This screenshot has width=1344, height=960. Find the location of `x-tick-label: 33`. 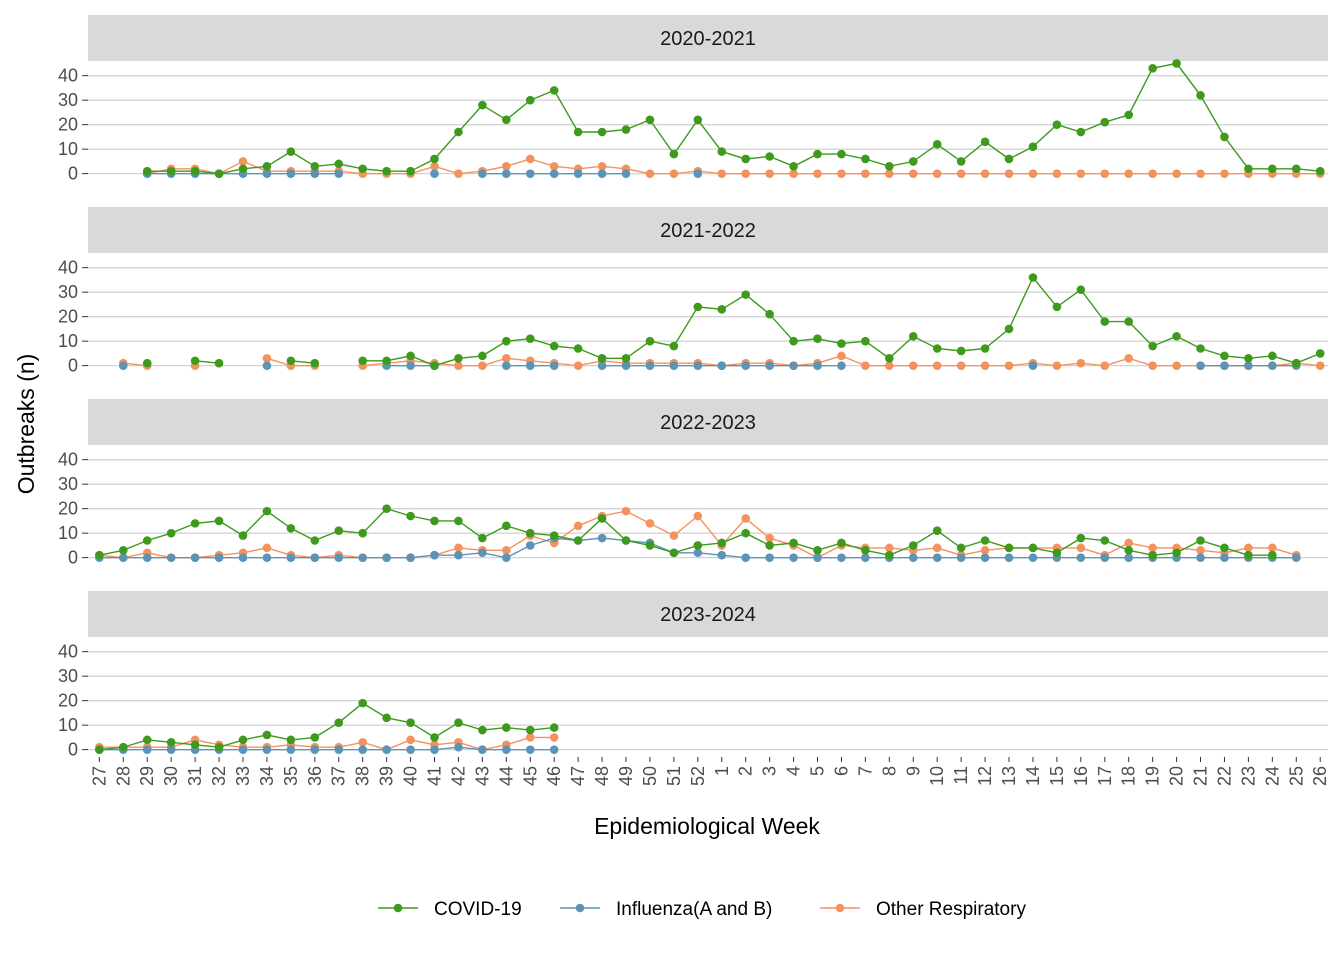

x-tick-label: 33 is located at coordinates (243, 776).